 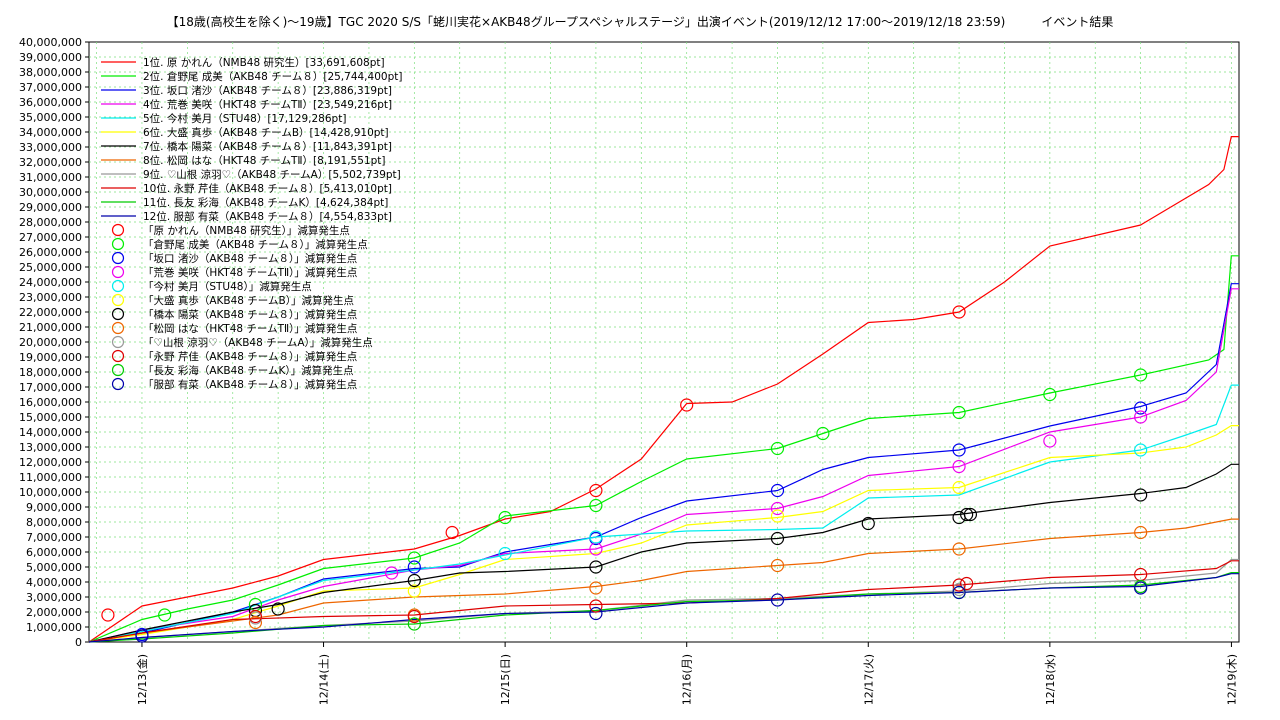 I want to click on y-tick-label: 28,000,000, so click(x=50, y=222).